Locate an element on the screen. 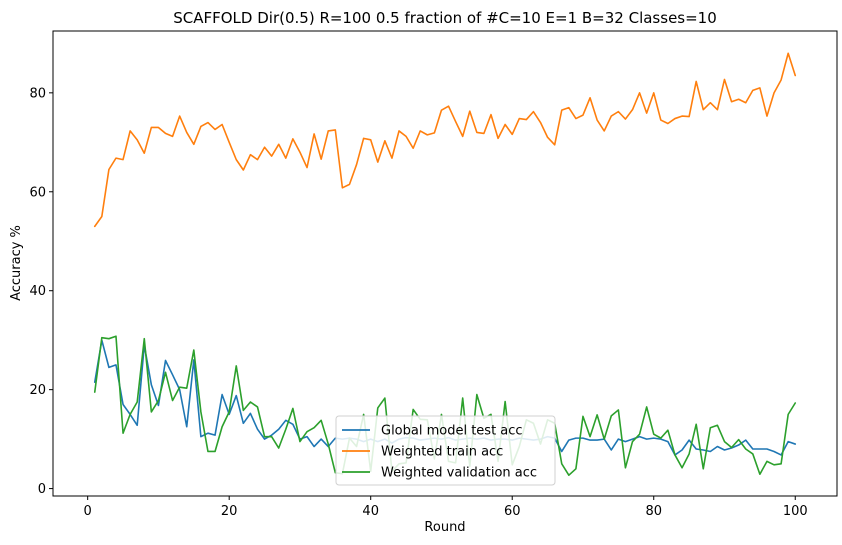  y-tick-label: 20 is located at coordinates (37, 390).